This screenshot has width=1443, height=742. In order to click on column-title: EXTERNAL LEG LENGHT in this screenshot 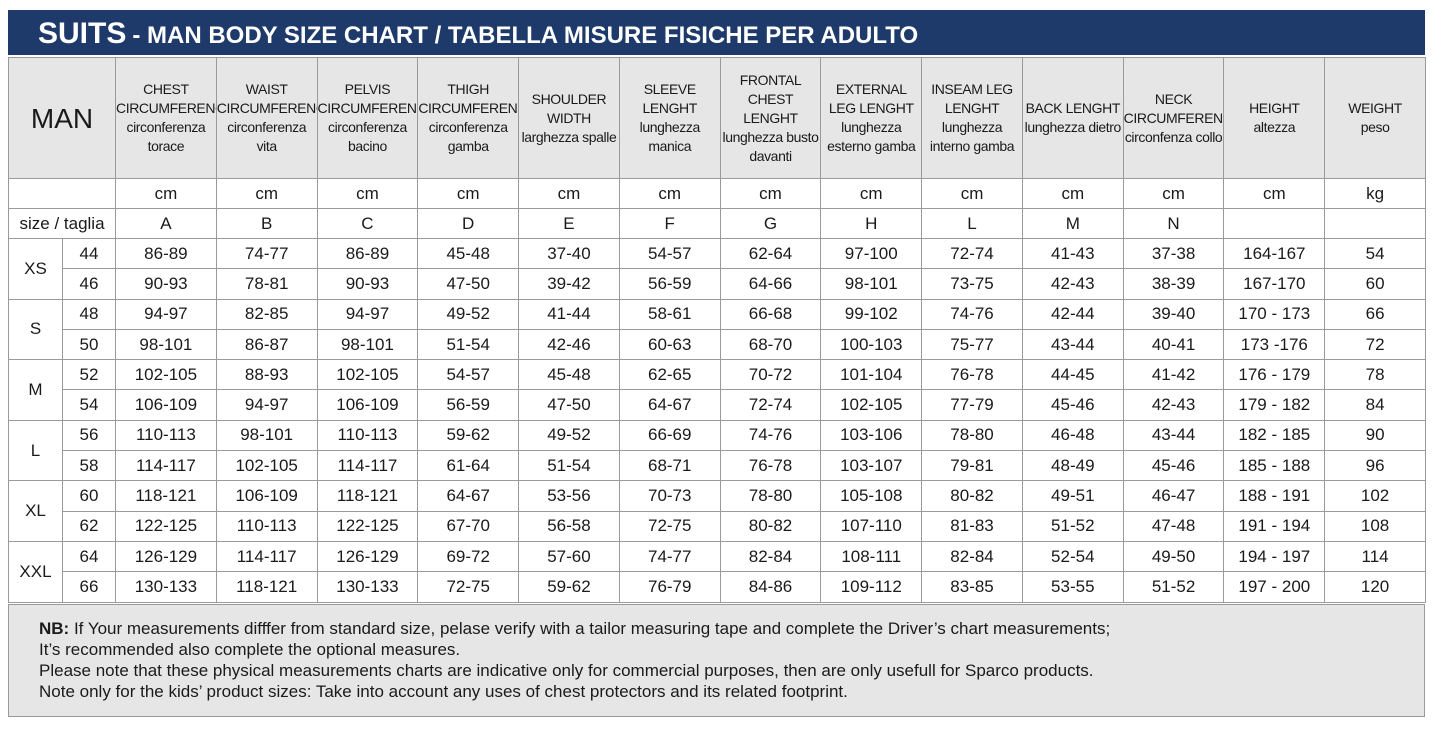, I will do `click(871, 98)`.